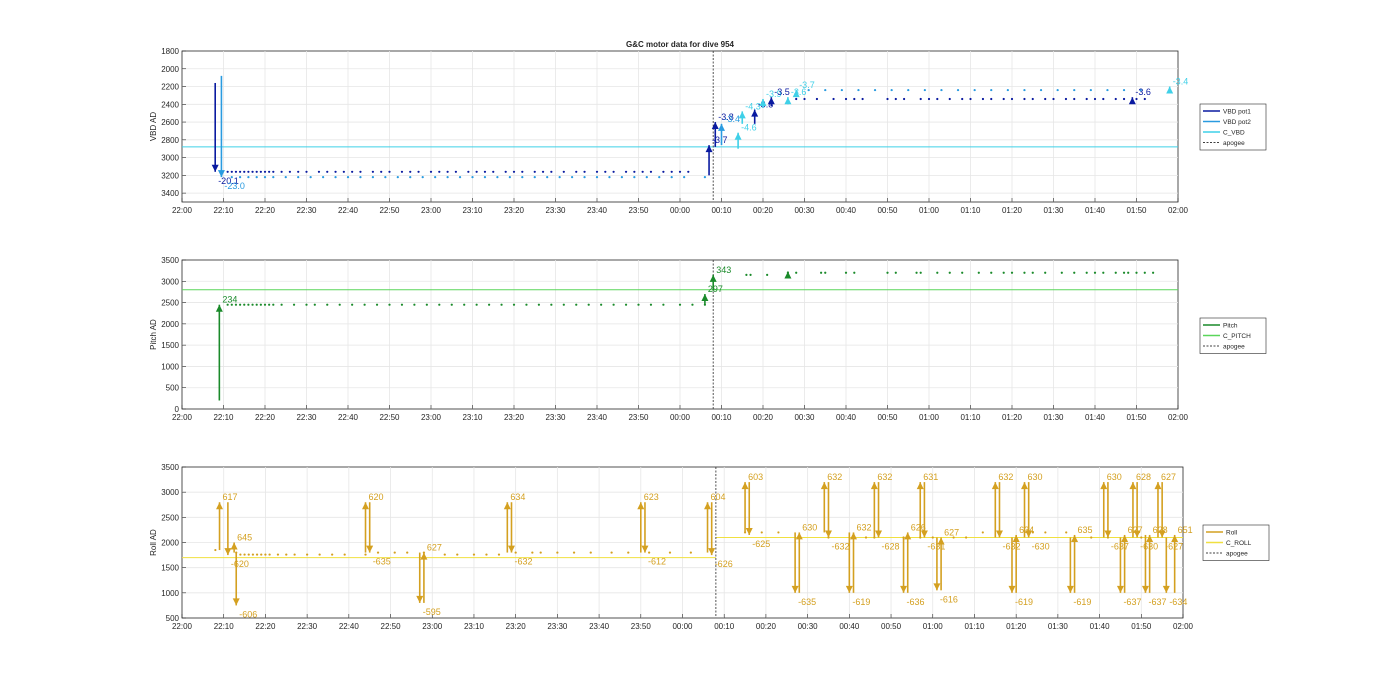 The width and height of the screenshot is (1400, 698). Describe the element at coordinates (1143, 92) in the screenshot. I see `arrow-label: -3.6` at that location.